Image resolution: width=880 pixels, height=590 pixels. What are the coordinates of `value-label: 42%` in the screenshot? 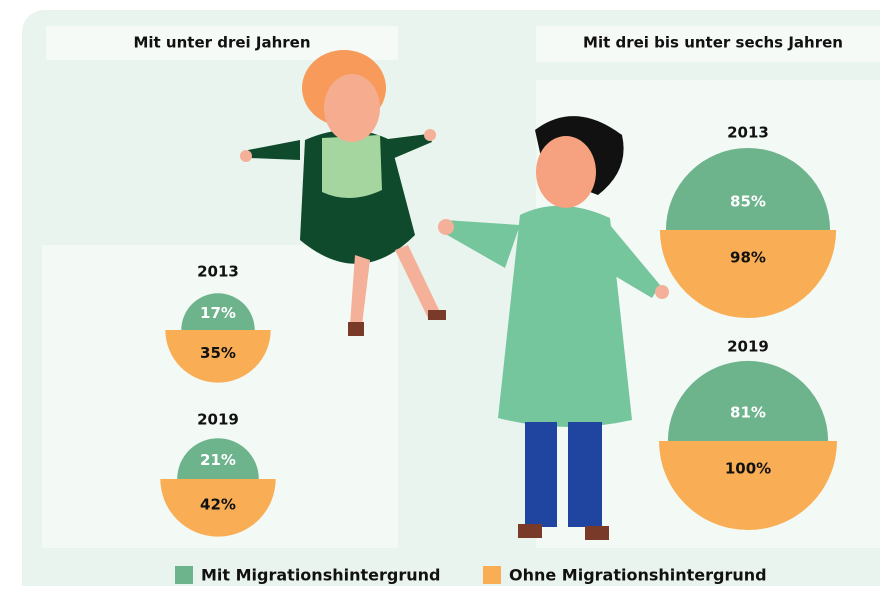 It's located at (218, 504).